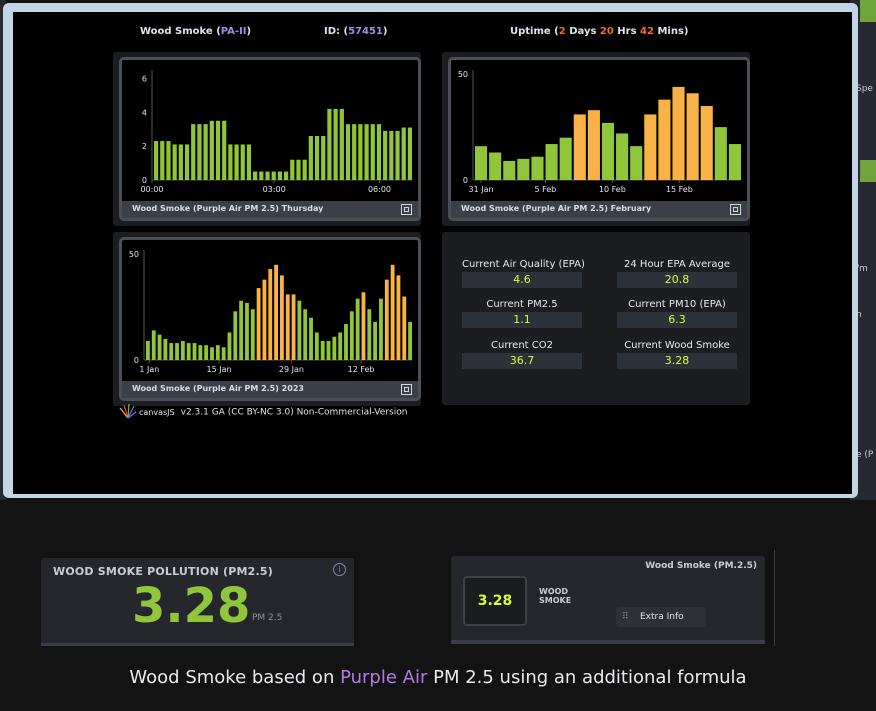 Image resolution: width=876 pixels, height=711 pixels. Describe the element at coordinates (128, 411) in the screenshot. I see `canvasjs-logo-icon` at that location.